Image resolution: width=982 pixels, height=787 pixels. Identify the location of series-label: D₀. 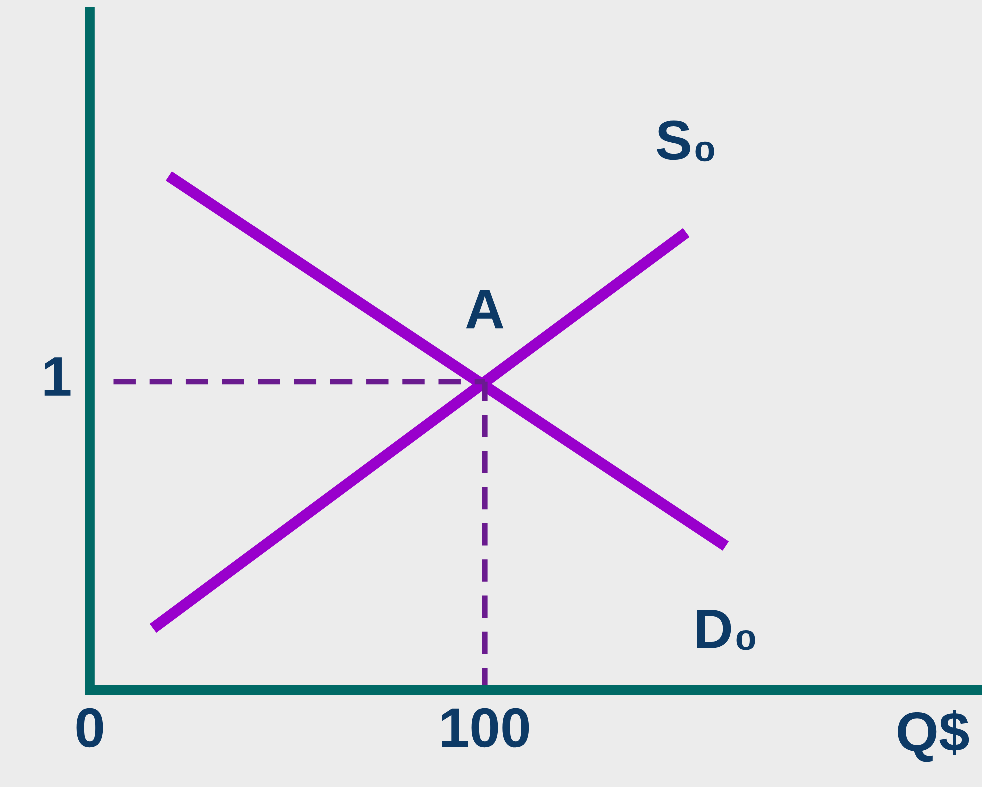
(726, 630).